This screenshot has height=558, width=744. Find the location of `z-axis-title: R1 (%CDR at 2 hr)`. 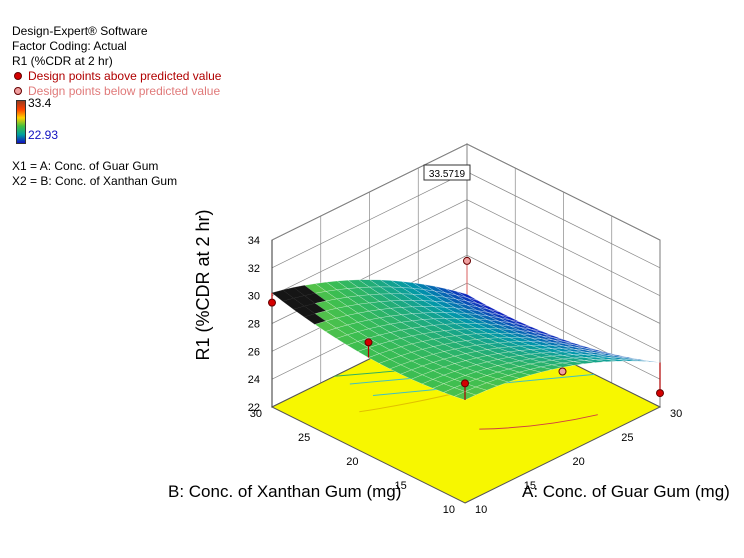

z-axis-title: R1 (%CDR at 2 hr) is located at coordinates (203, 284).